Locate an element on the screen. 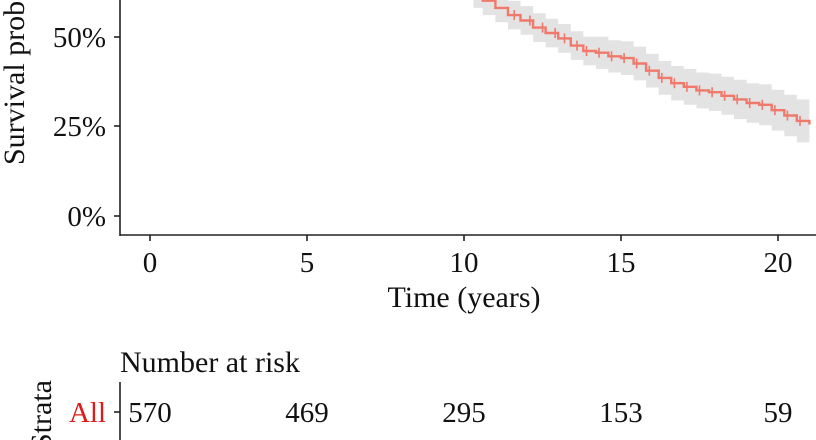 This screenshot has width=816, height=440. x-tick-label: 15 is located at coordinates (621, 263).